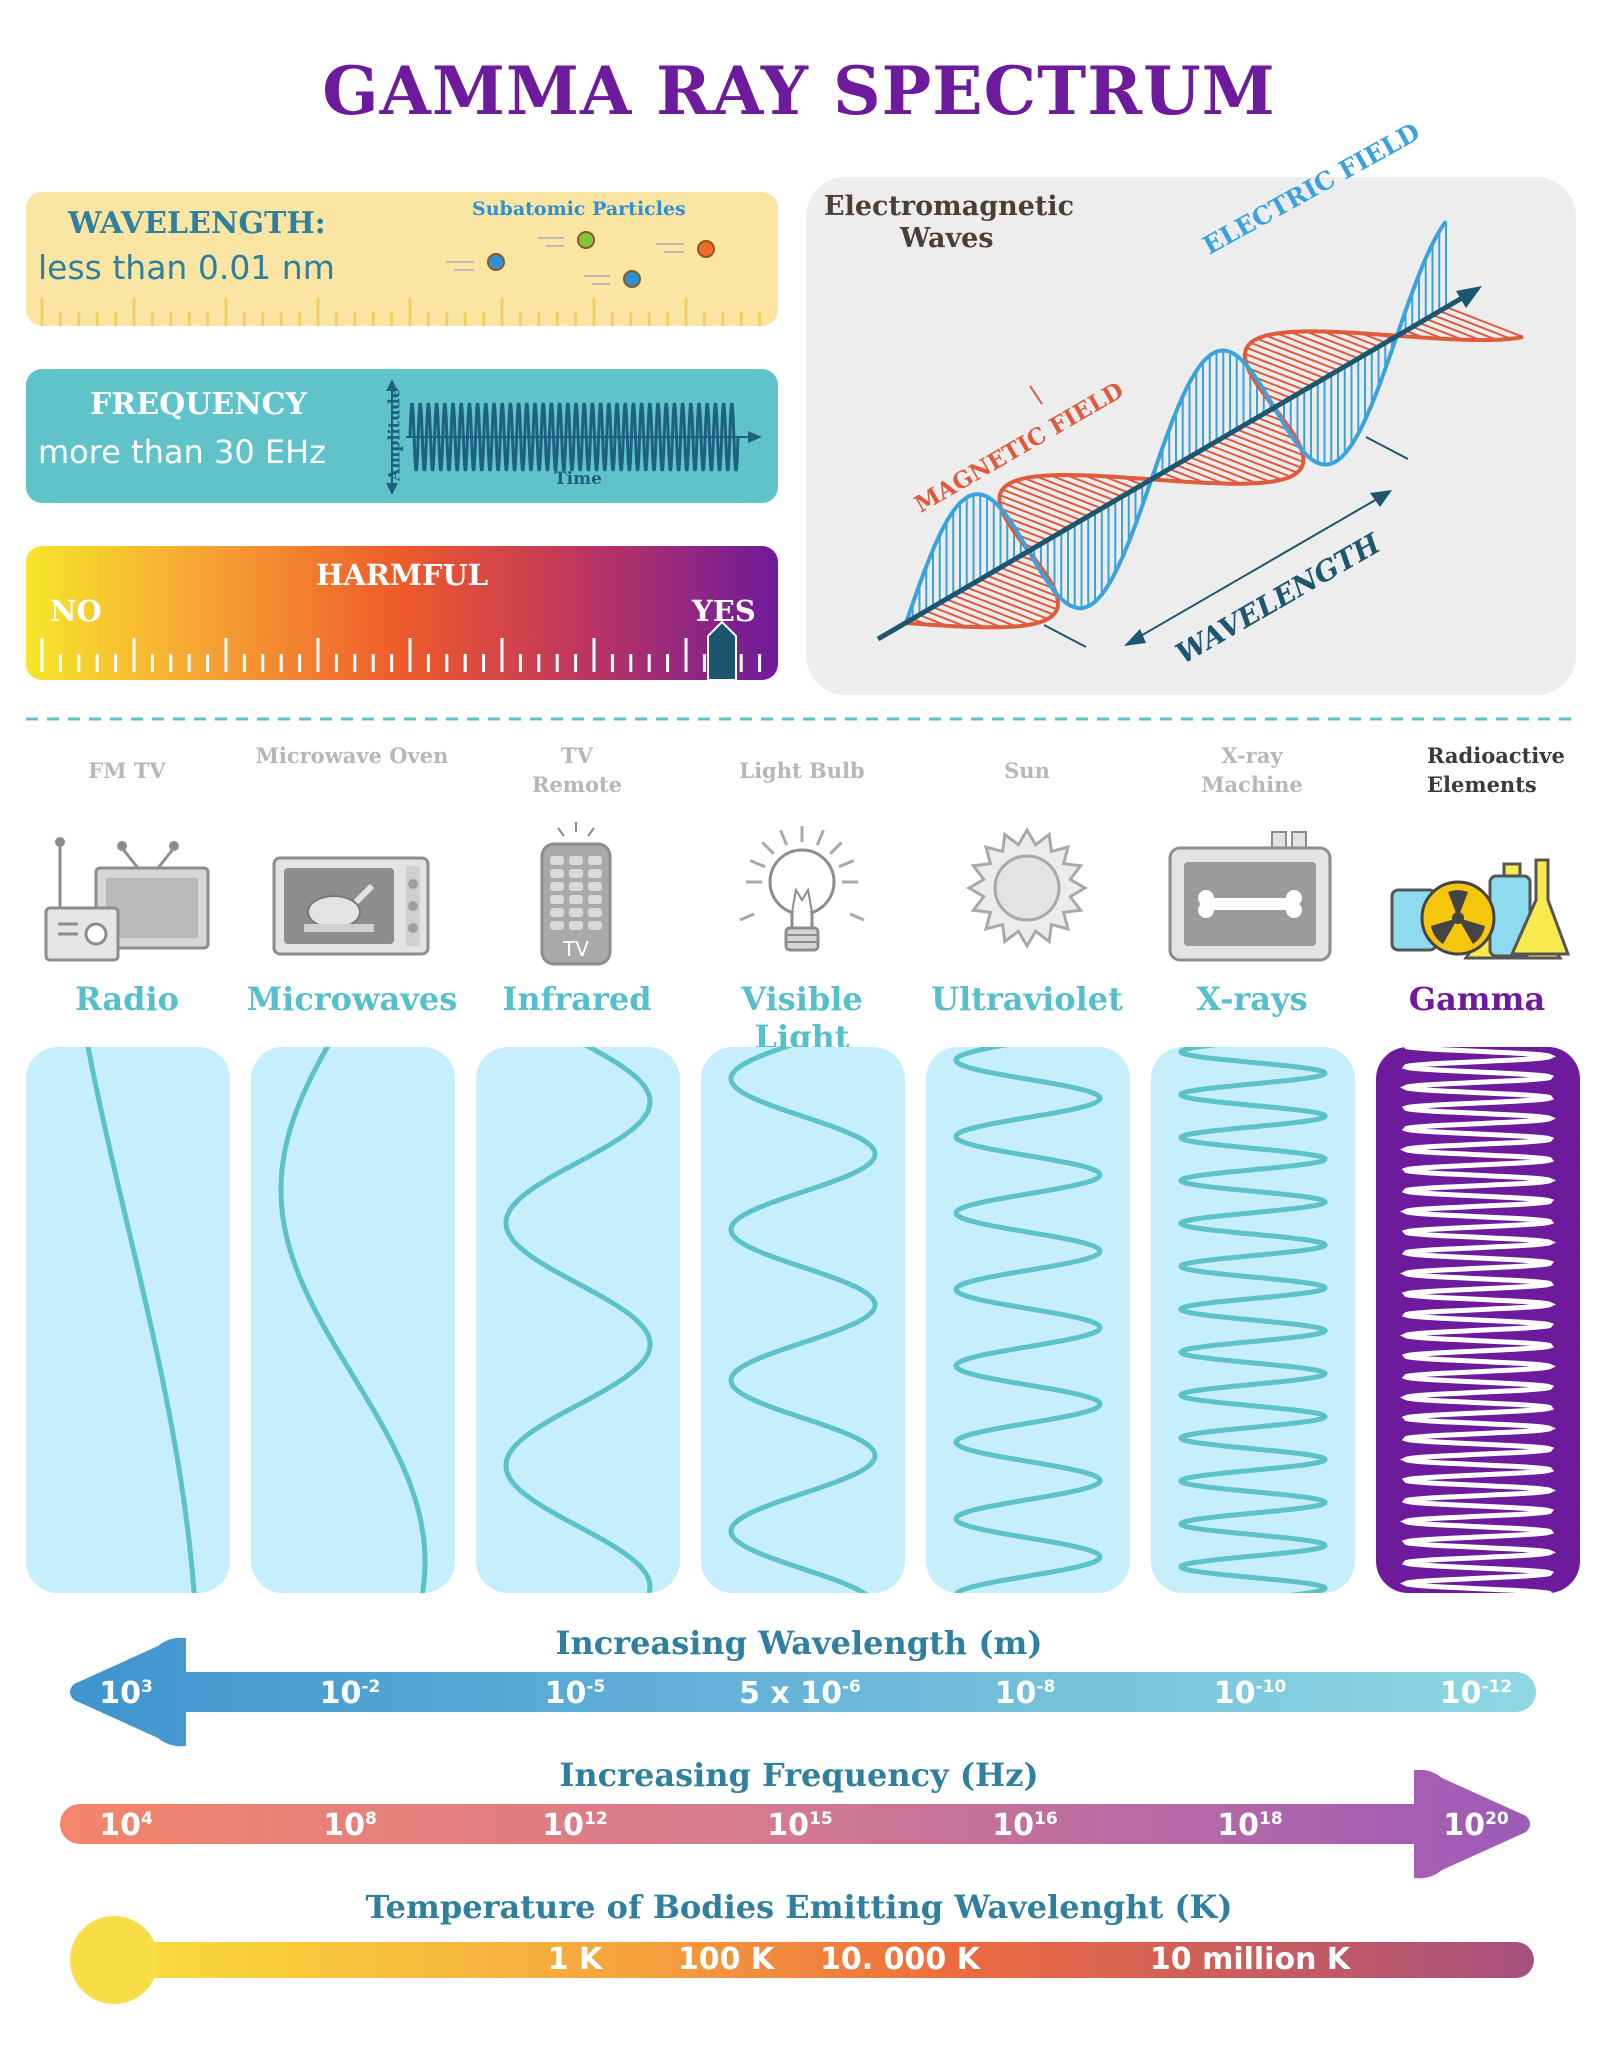  I want to click on harmful-ruler, so click(401, 650).